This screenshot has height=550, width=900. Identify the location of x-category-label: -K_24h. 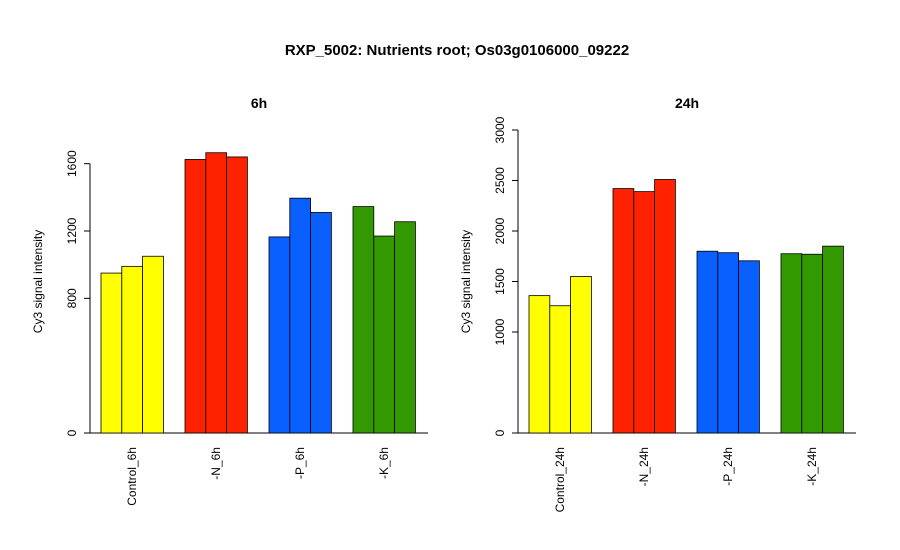
(812, 466).